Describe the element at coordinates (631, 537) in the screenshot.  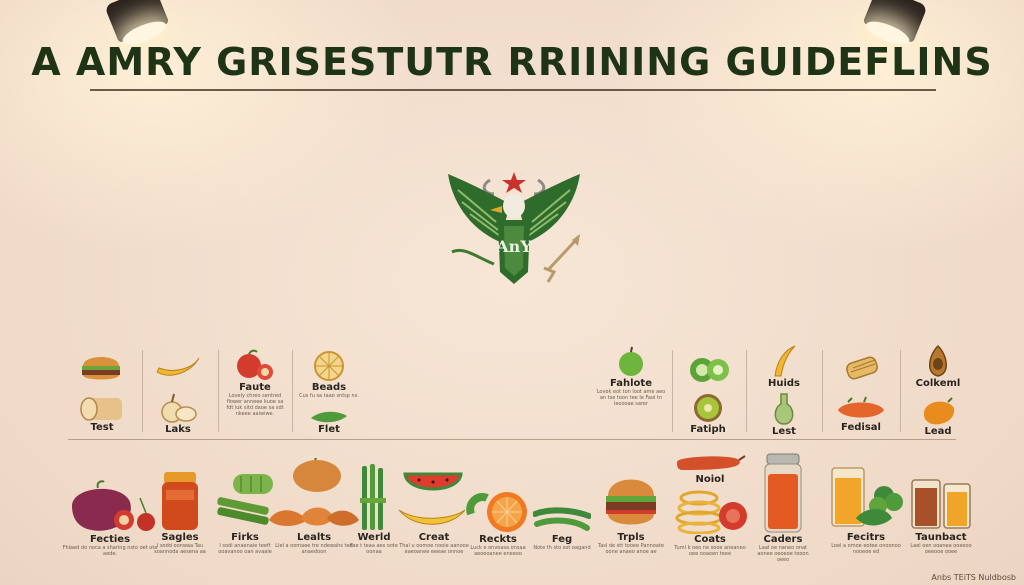
I see `item-label: Trpls` at that location.